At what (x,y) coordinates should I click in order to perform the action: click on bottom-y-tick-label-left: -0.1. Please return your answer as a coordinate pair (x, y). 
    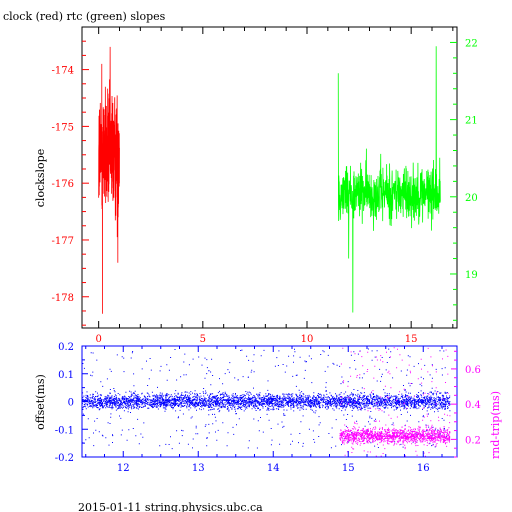
    Looking at the image, I should click on (64, 430).